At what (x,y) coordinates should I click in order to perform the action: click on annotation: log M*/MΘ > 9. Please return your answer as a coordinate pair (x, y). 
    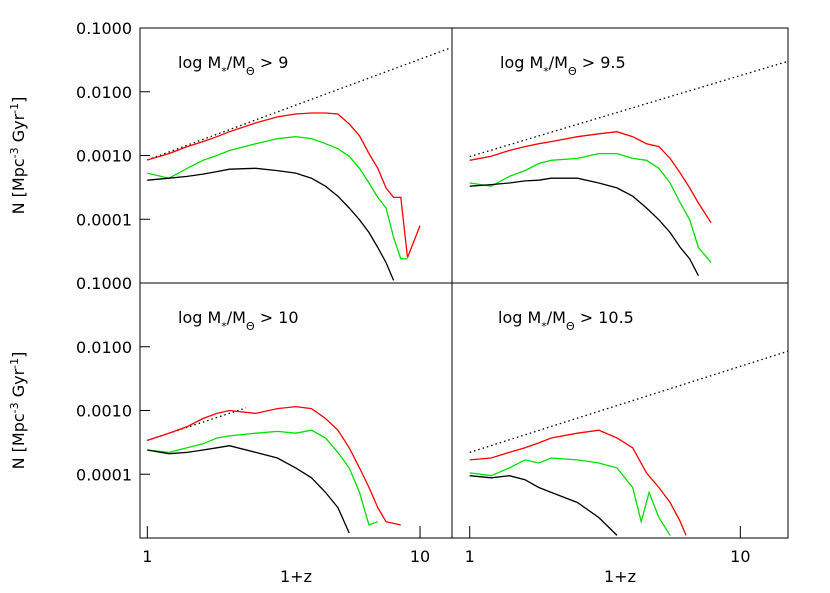
    Looking at the image, I should click on (233, 65).